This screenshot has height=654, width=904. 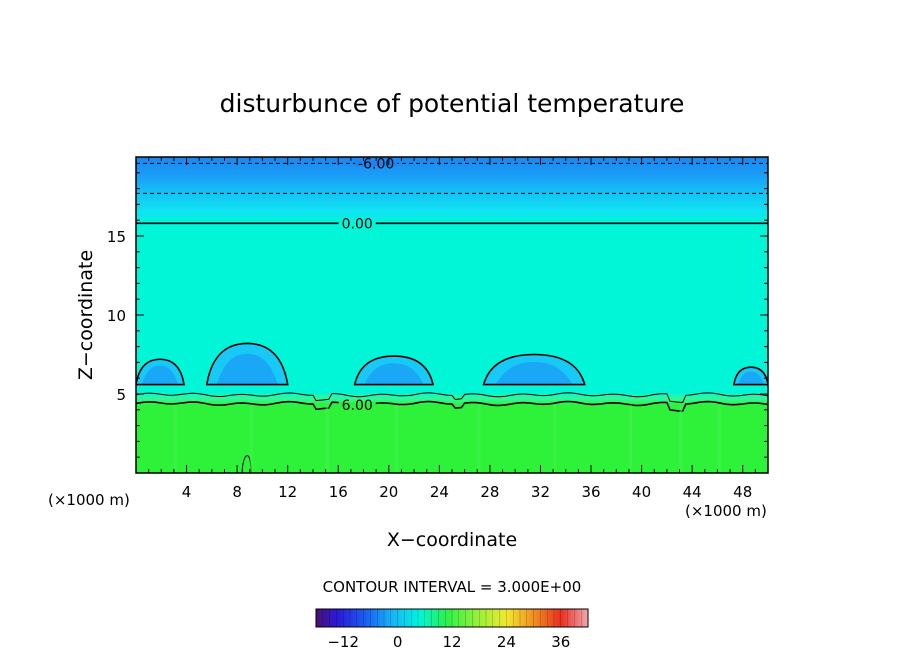 I want to click on contour-label: 0.00, so click(x=357, y=224).